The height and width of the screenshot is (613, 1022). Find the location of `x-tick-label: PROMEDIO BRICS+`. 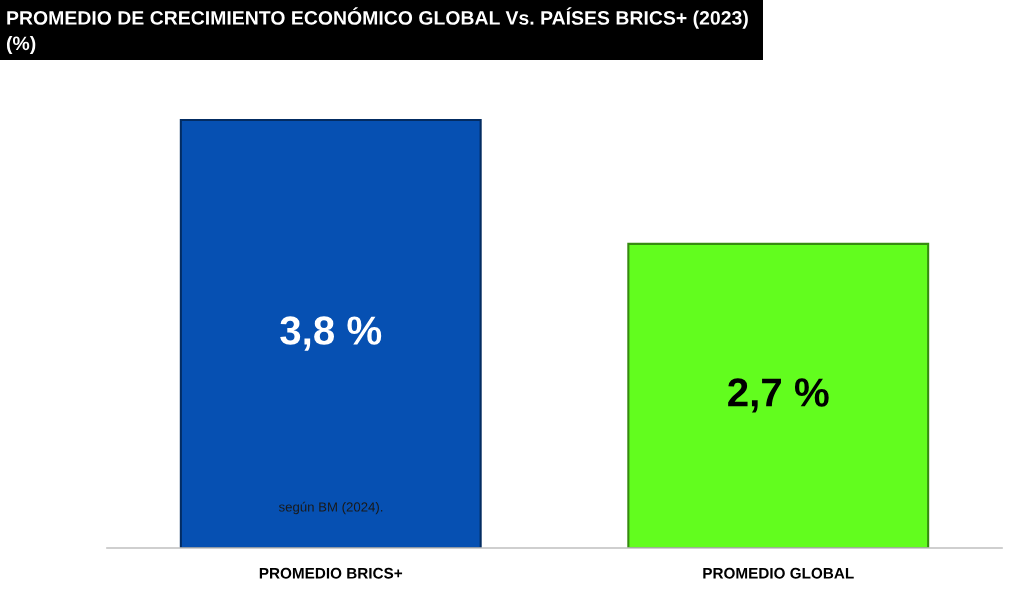

x-tick-label: PROMEDIO BRICS+ is located at coordinates (331, 573).